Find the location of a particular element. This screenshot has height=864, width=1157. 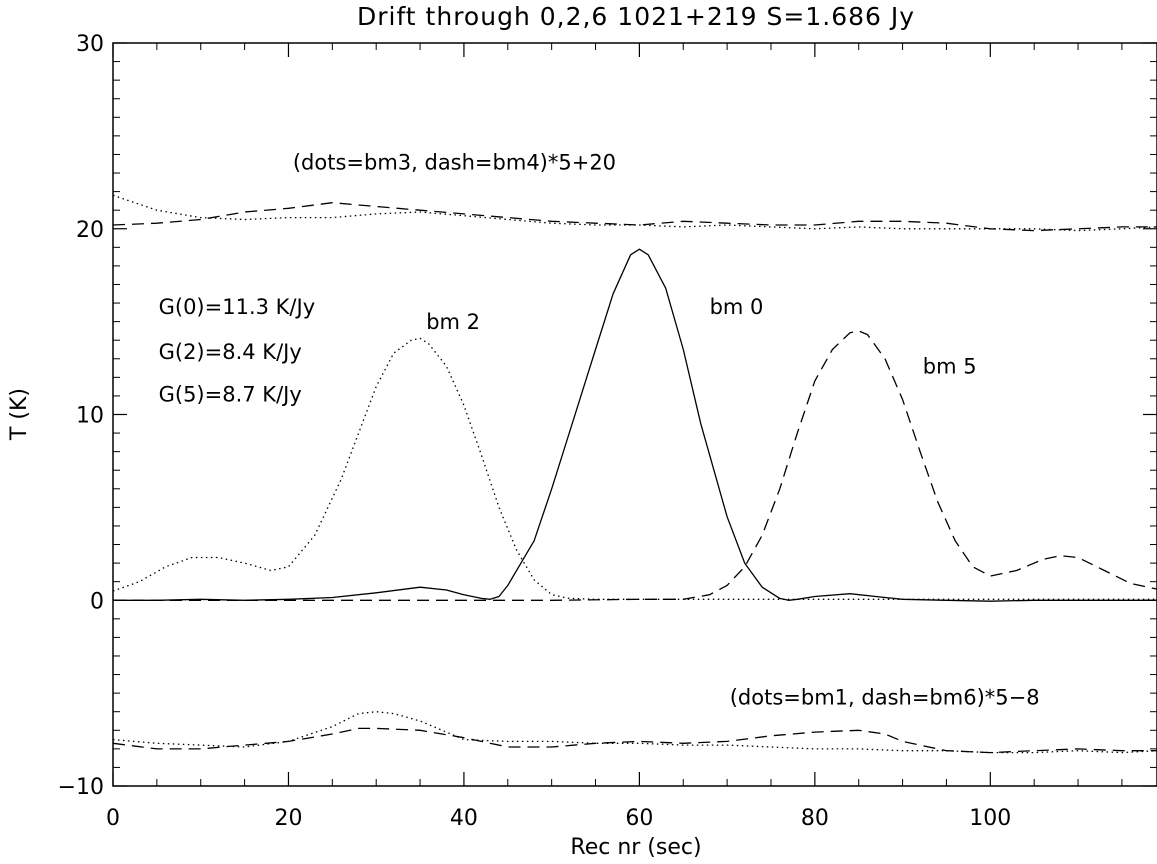

chart-annotation: G(5)=8.7 K/Jy is located at coordinates (230, 394).